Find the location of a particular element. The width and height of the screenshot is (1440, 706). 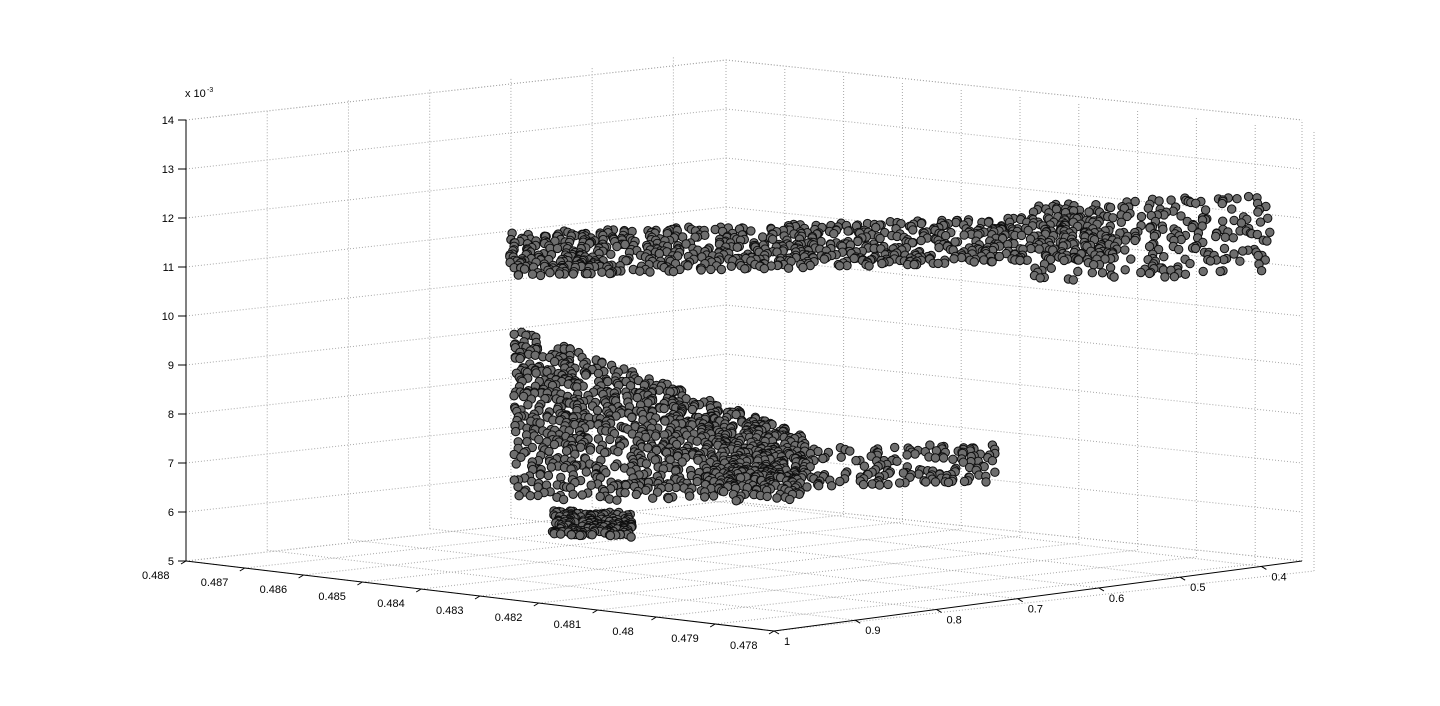

y-floor-gridline is located at coordinates (886, 542).